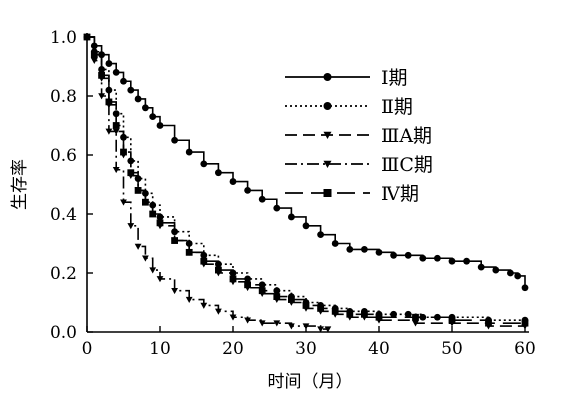 The height and width of the screenshot is (411, 566). I want to click on legend-label: Ⅰ期, so click(394, 78).